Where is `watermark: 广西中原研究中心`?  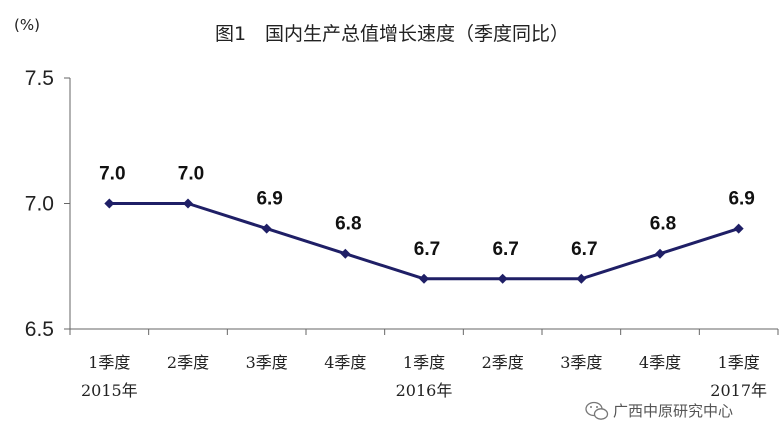
watermark: 广西中原研究中心 is located at coordinates (659, 410).